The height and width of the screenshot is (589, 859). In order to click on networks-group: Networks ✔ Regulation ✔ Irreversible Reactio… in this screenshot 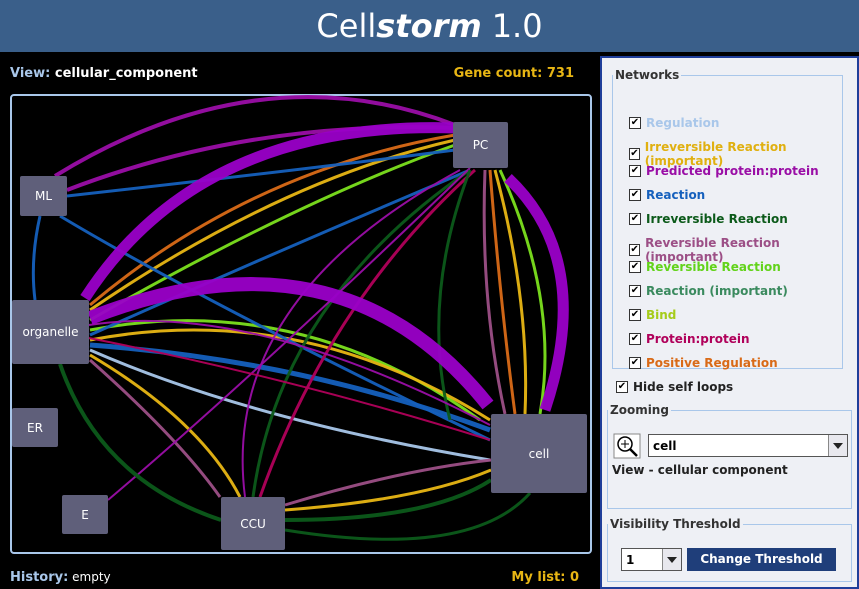, I will do `click(727, 219)`.